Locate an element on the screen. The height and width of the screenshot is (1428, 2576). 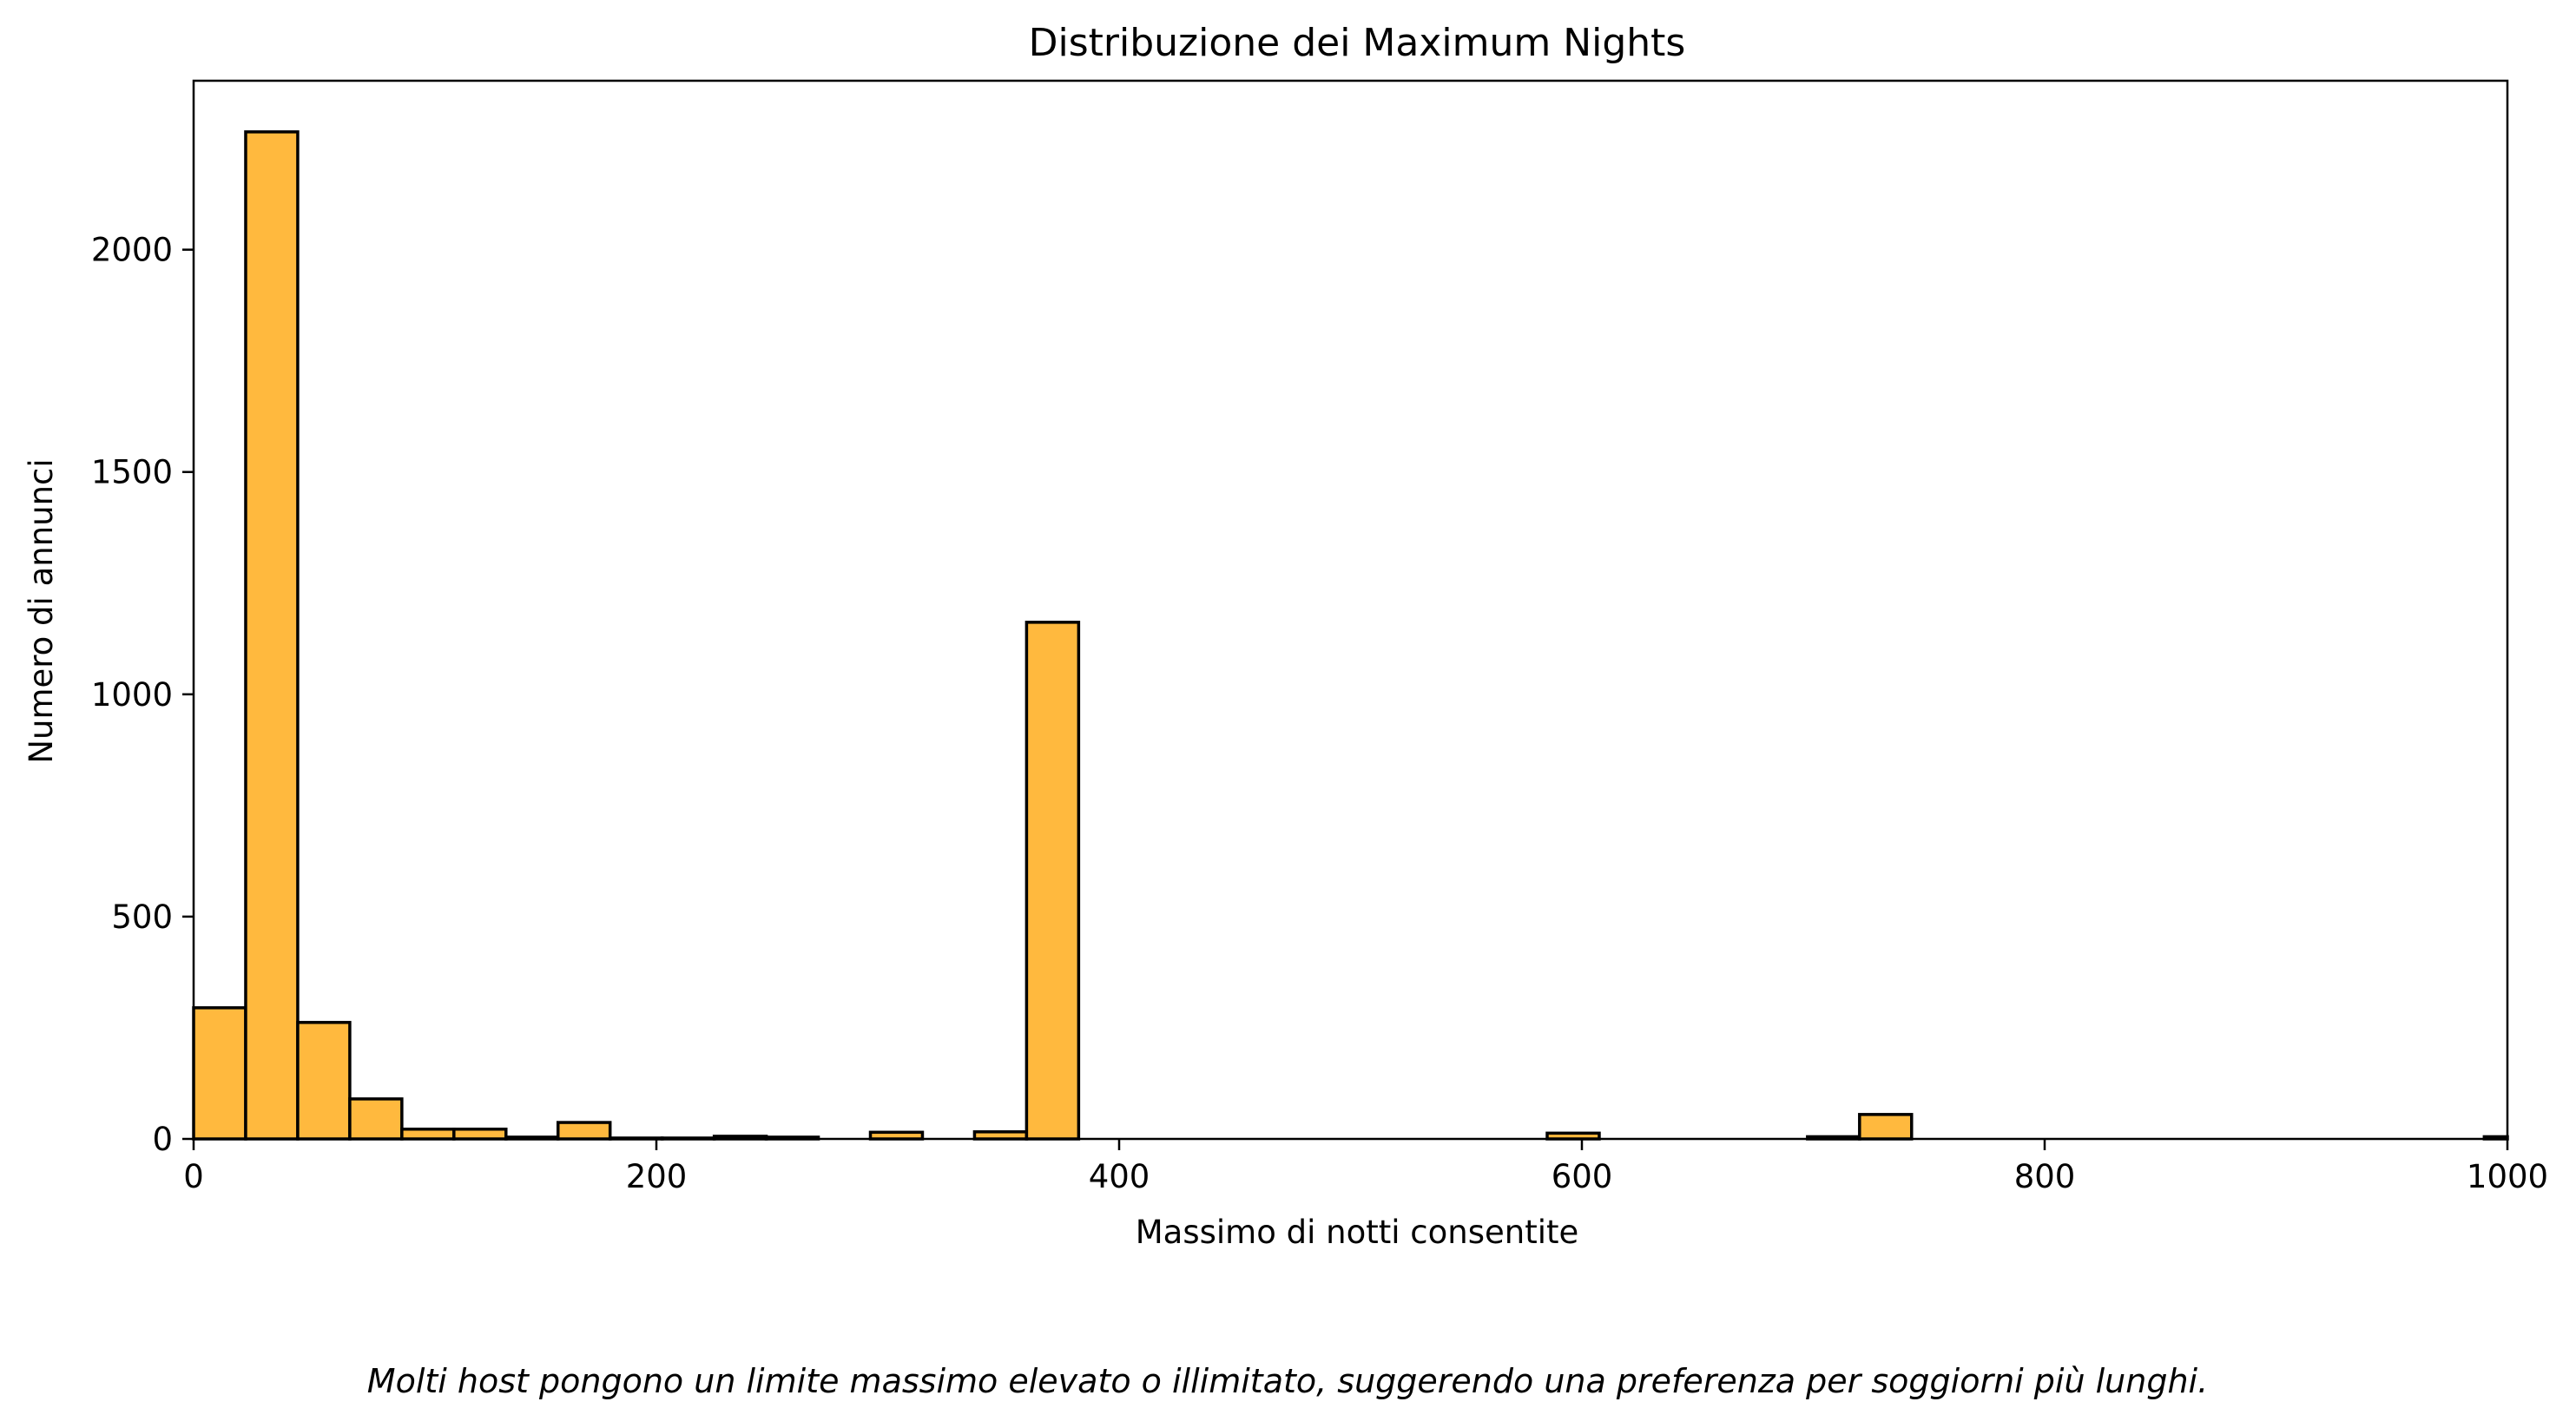
y-tick-label: 1000 is located at coordinates (132, 695).